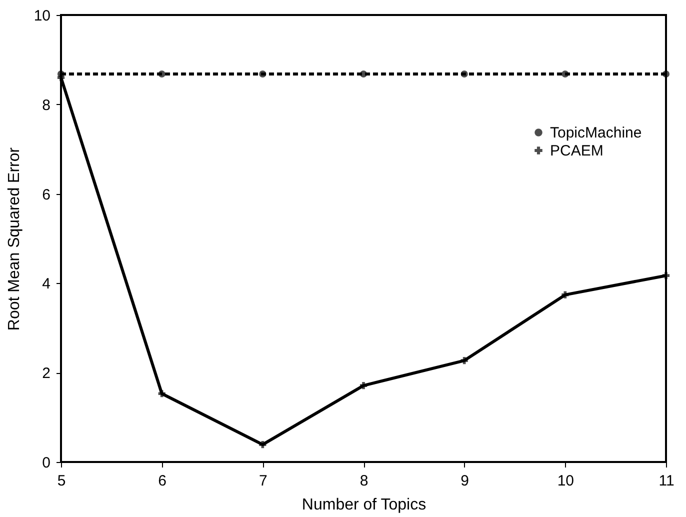  Describe the element at coordinates (596, 133) in the screenshot. I see `legend-label: TopicMachine` at that location.